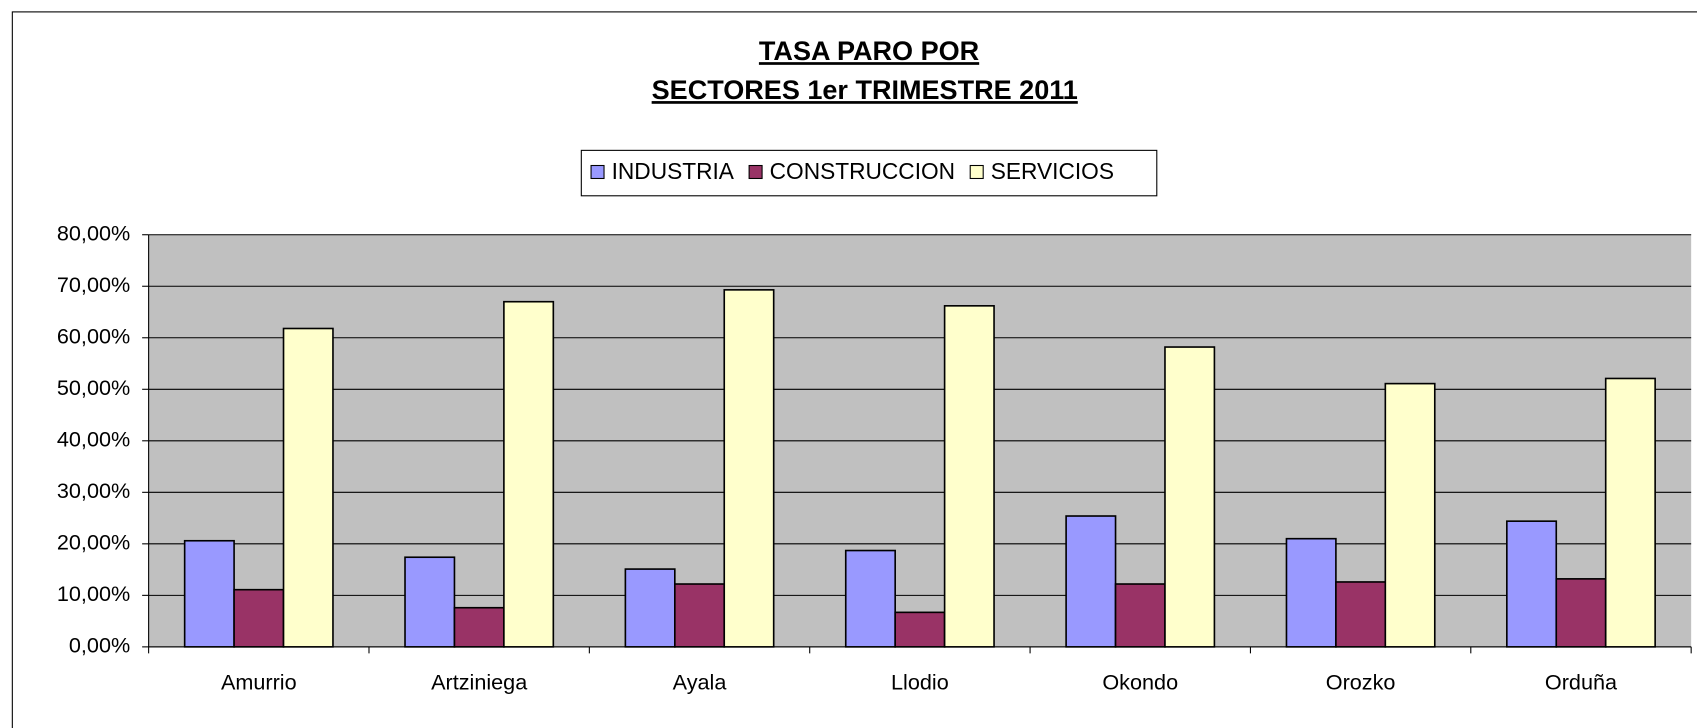  What do you see at coordinates (99, 645) in the screenshot?
I see `y-tick-label: 0,00%` at bounding box center [99, 645].